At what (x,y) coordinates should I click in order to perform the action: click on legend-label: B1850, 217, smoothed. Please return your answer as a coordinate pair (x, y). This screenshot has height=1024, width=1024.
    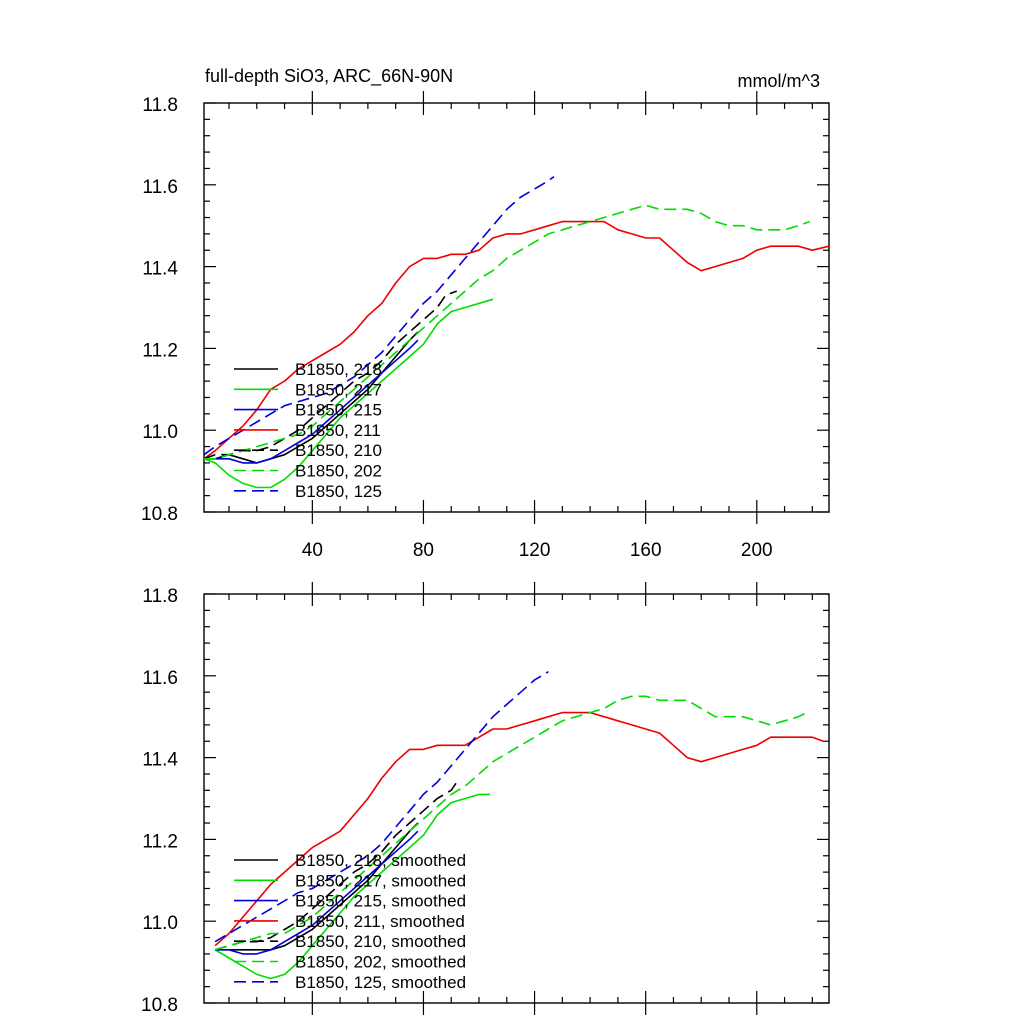
    Looking at the image, I should click on (380, 880).